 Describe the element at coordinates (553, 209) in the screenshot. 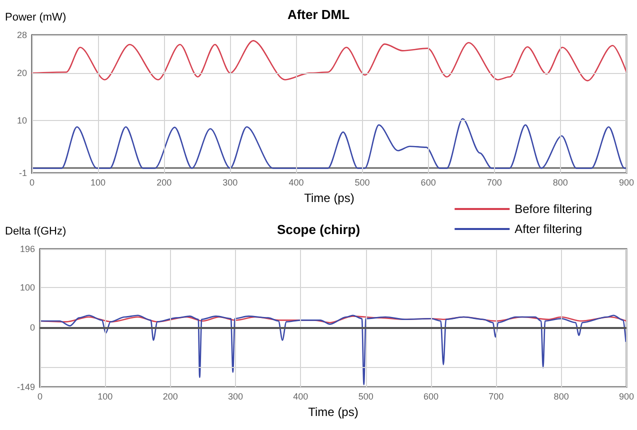

I see `legend-label: Before filtering` at that location.